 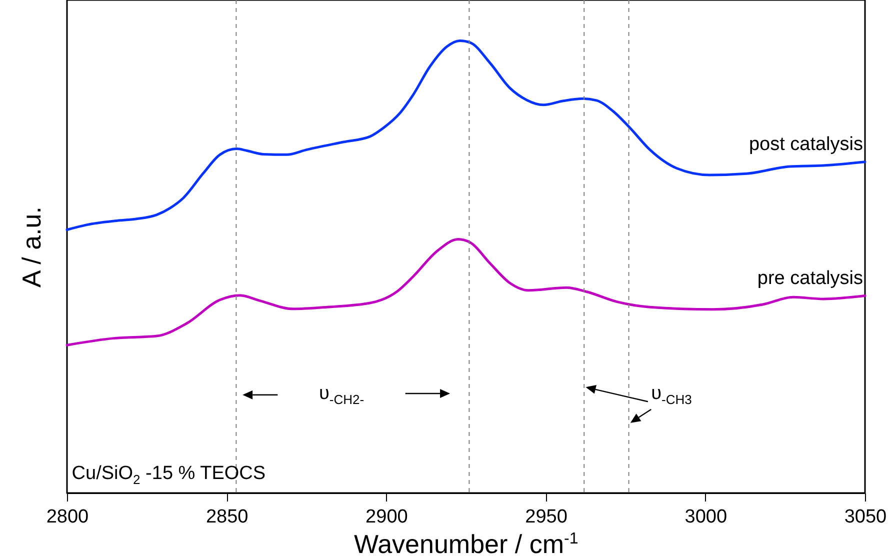 What do you see at coordinates (341, 394) in the screenshot?
I see `annotation: υ$_{-CH2-}$` at bounding box center [341, 394].